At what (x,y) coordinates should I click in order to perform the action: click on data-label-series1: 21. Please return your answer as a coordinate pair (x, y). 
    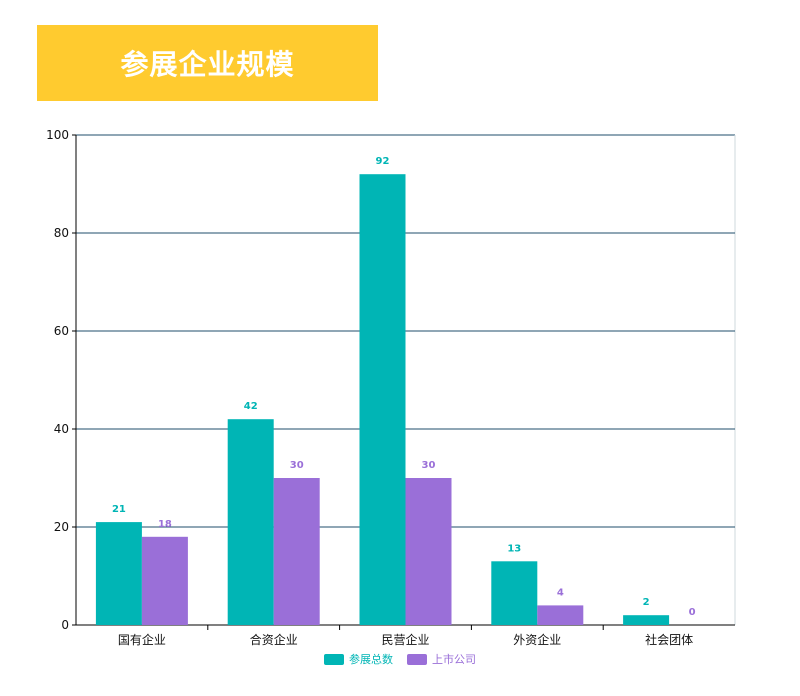
    Looking at the image, I should click on (119, 509).